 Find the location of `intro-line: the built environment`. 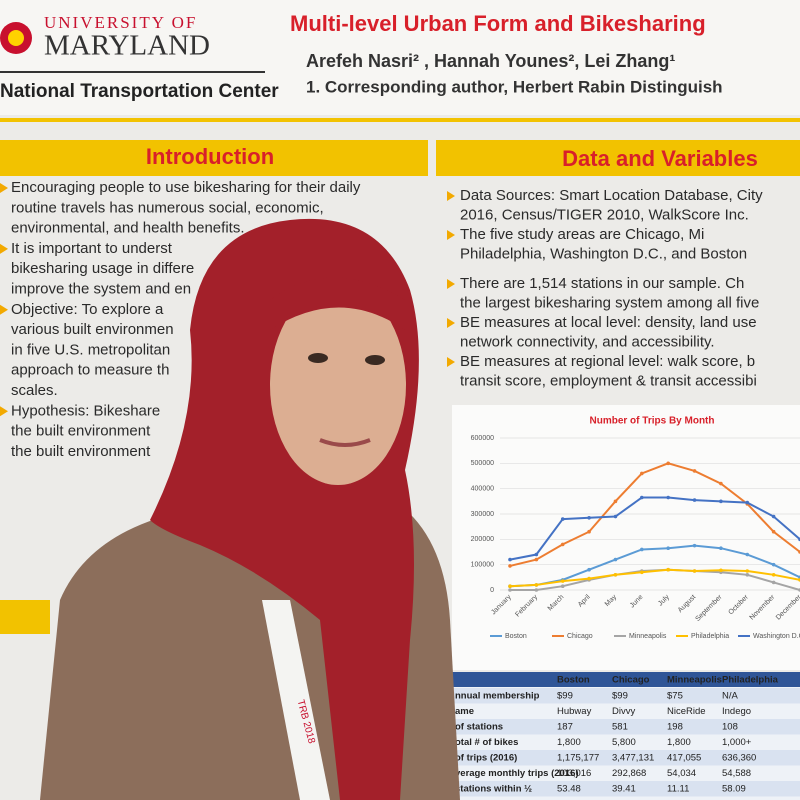

intro-line: the built environment is located at coordinates (81, 431).